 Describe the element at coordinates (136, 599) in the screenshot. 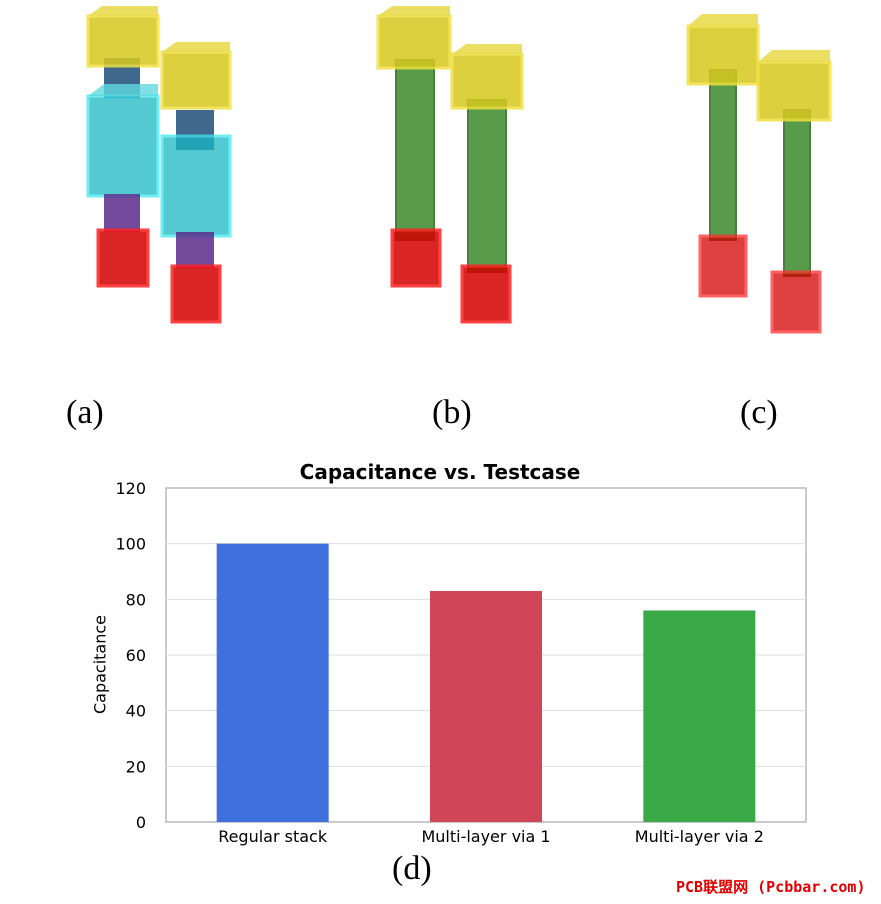

I see `y-tick-label: 80` at that location.